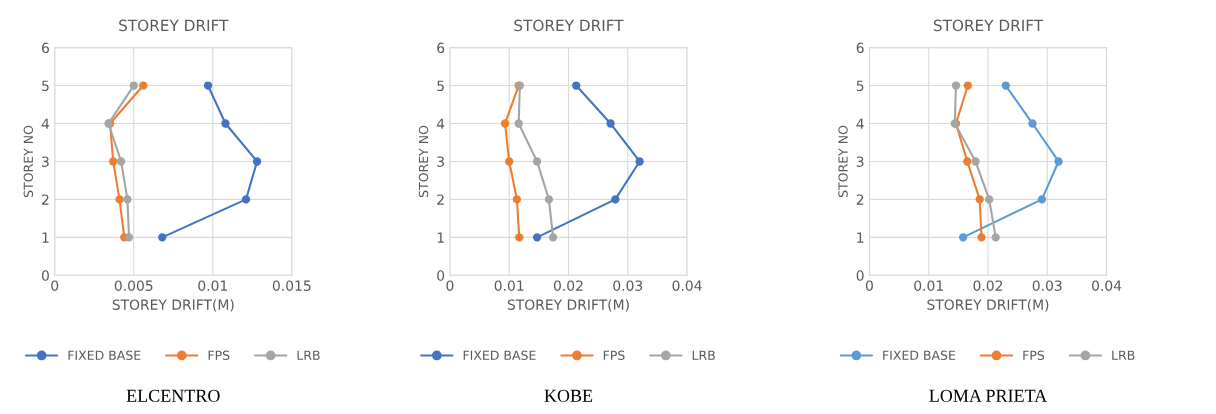 The width and height of the screenshot is (1216, 414). I want to click on x-tick-label: 0.015, so click(291, 285).